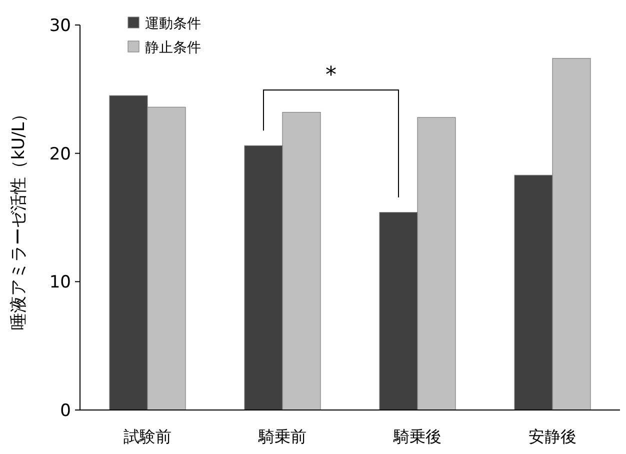 This screenshot has width=626, height=454. Describe the element at coordinates (417, 436) in the screenshot. I see `x-tick-label: 騎乗後` at that location.